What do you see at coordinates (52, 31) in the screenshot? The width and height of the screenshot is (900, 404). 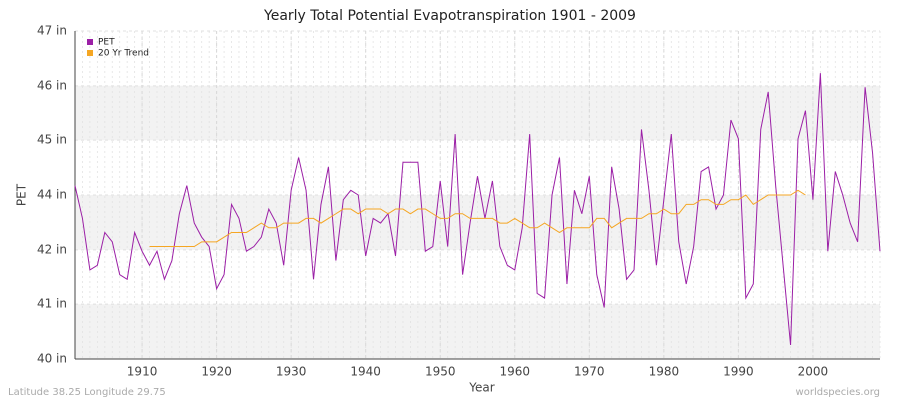 I see `y-tick-label: 47 in` at bounding box center [52, 31].